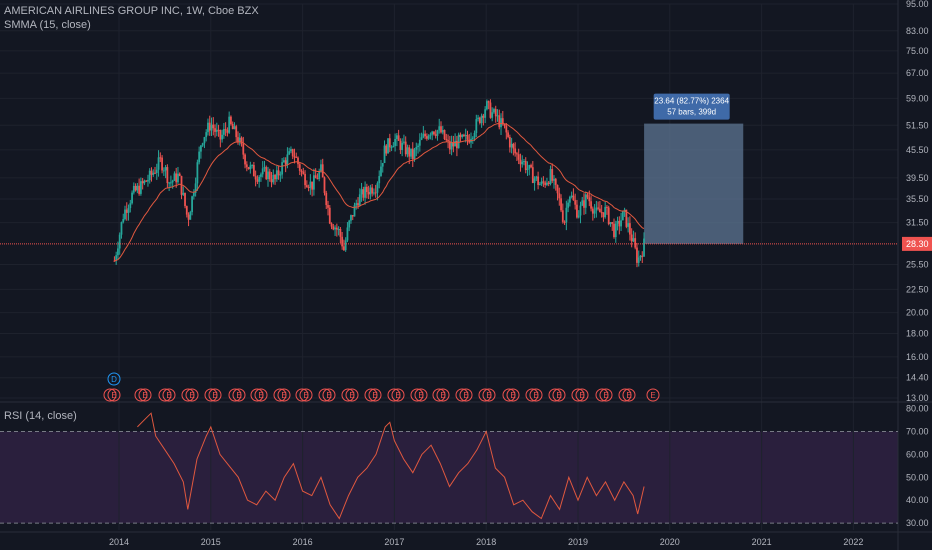  What do you see at coordinates (47, 25) in the screenshot?
I see `smma-indicator-label: SMMA (15, close)` at bounding box center [47, 25].